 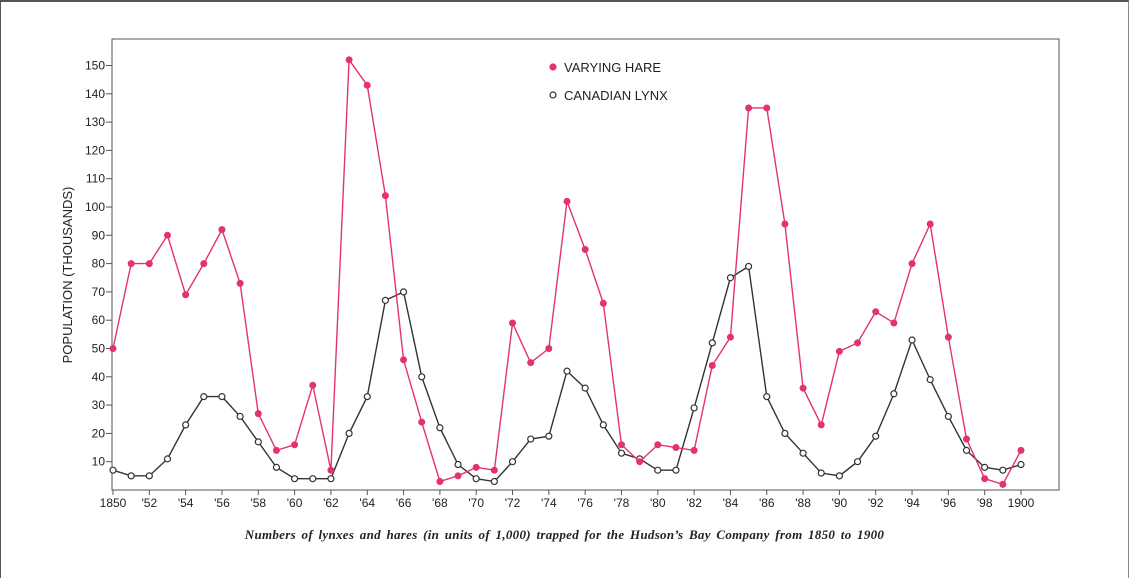 I want to click on x-tick-label: '94, so click(x=912, y=503).